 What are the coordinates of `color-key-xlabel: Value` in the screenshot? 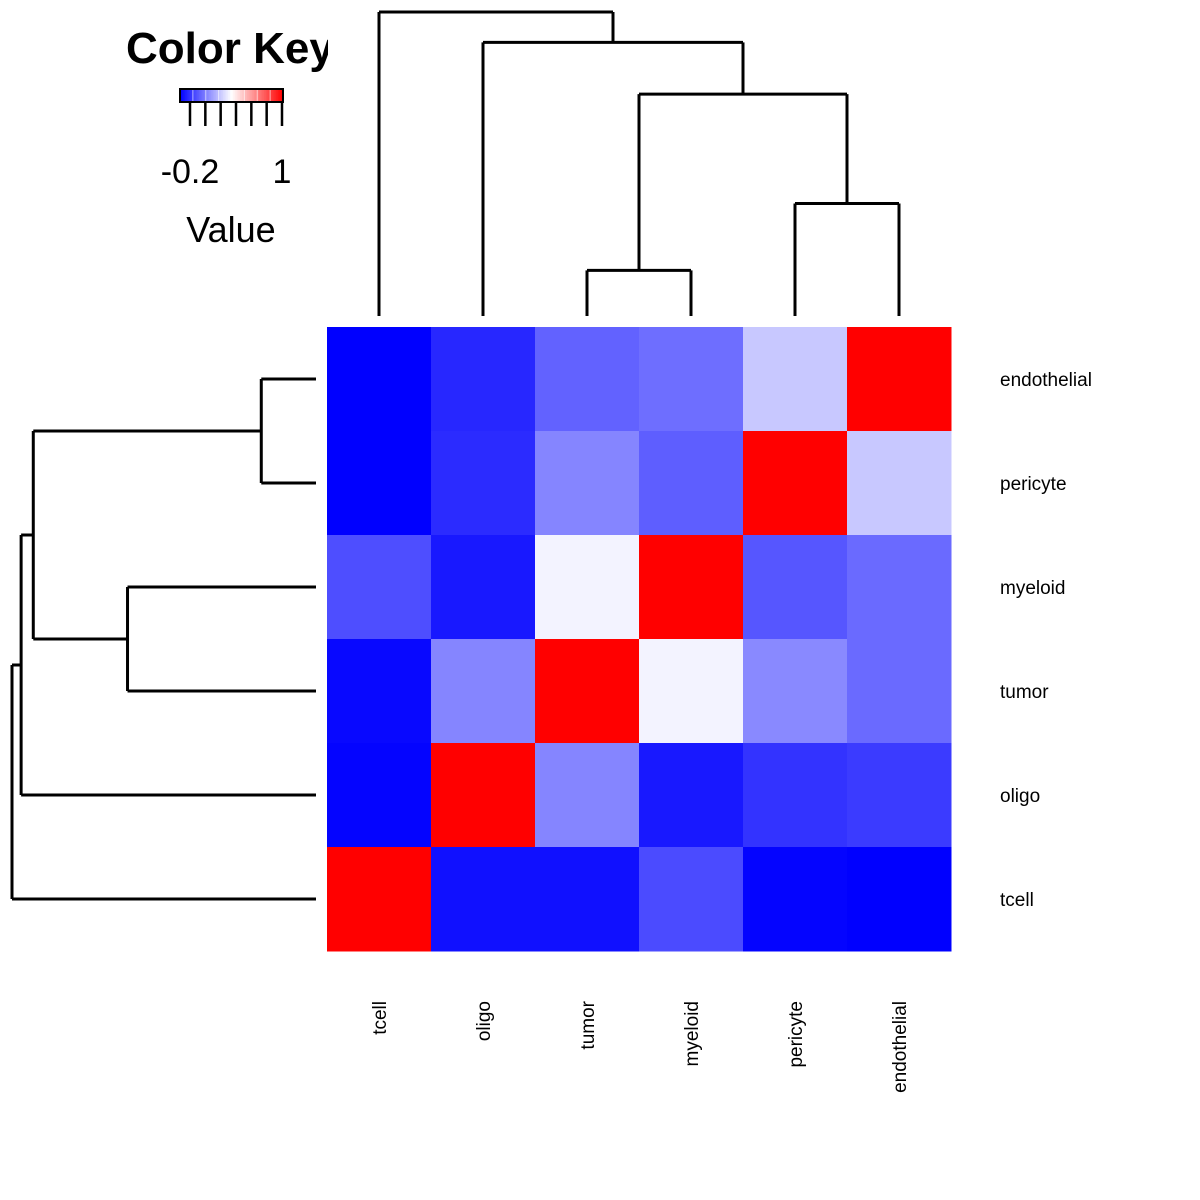 It's located at (230, 229).